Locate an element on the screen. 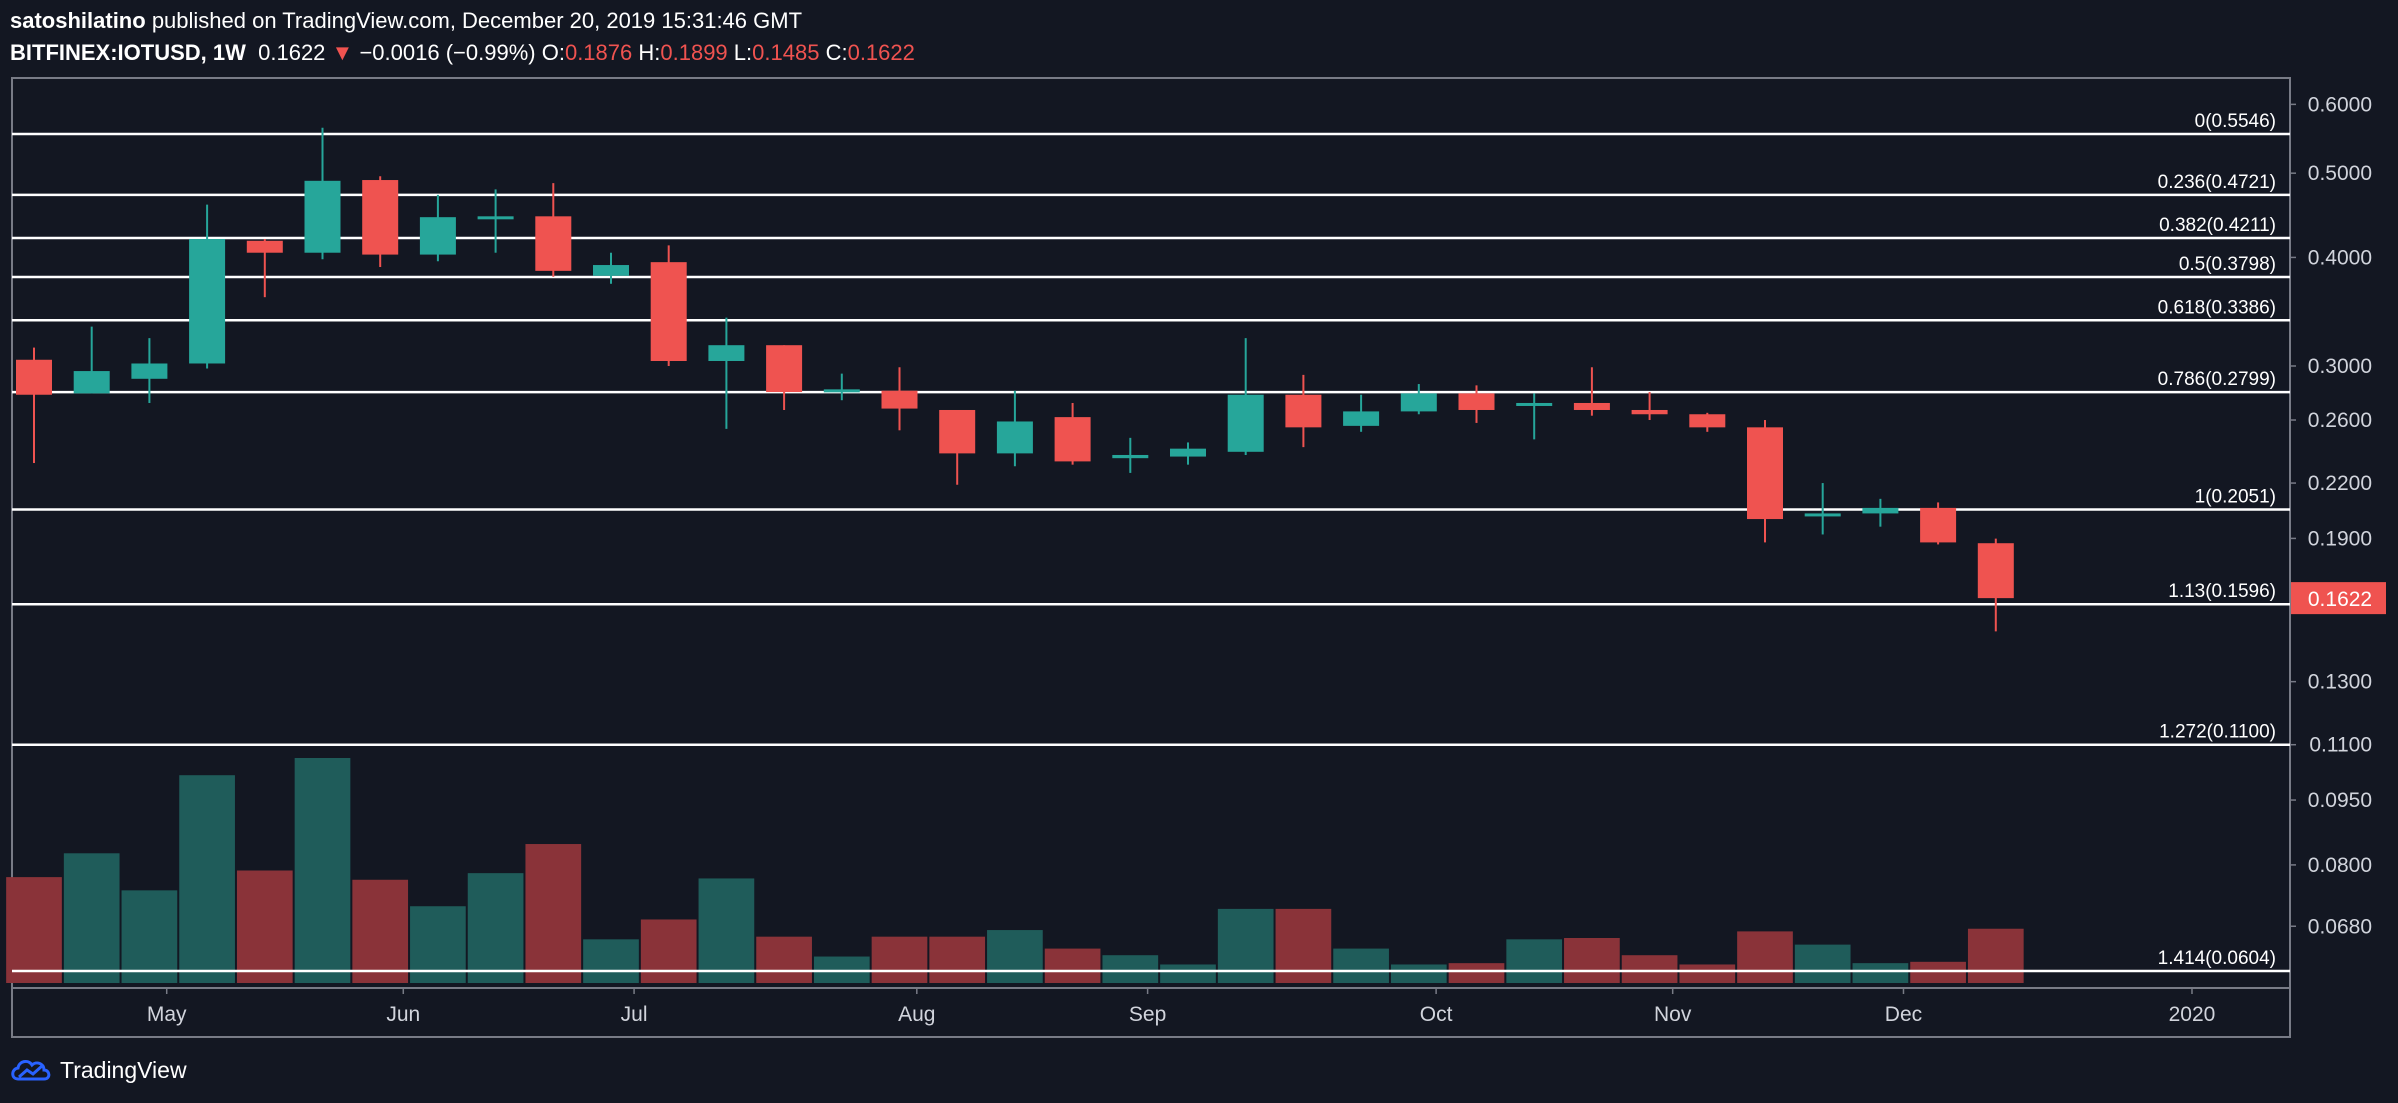 This screenshot has height=1103, width=2398. fib-level-label: 0.786(0.2799) is located at coordinates (2217, 379).